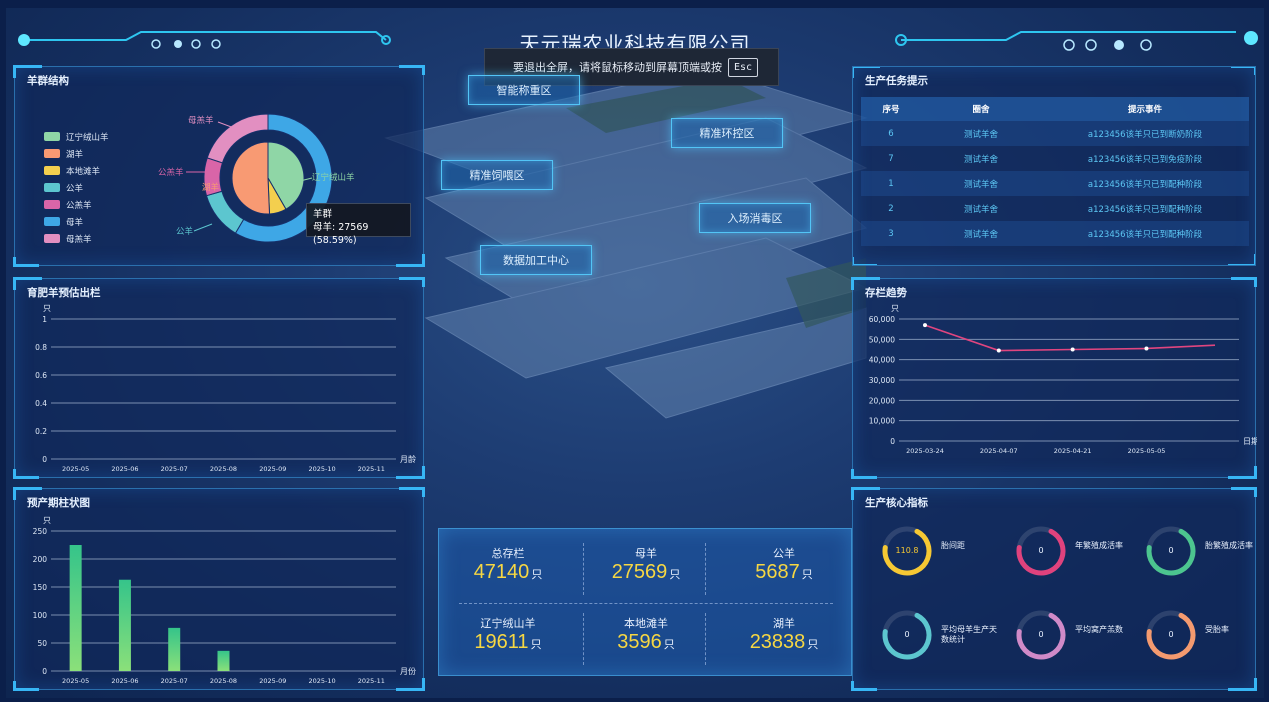  I want to click on y-axis-unit: 只, so click(47, 308).